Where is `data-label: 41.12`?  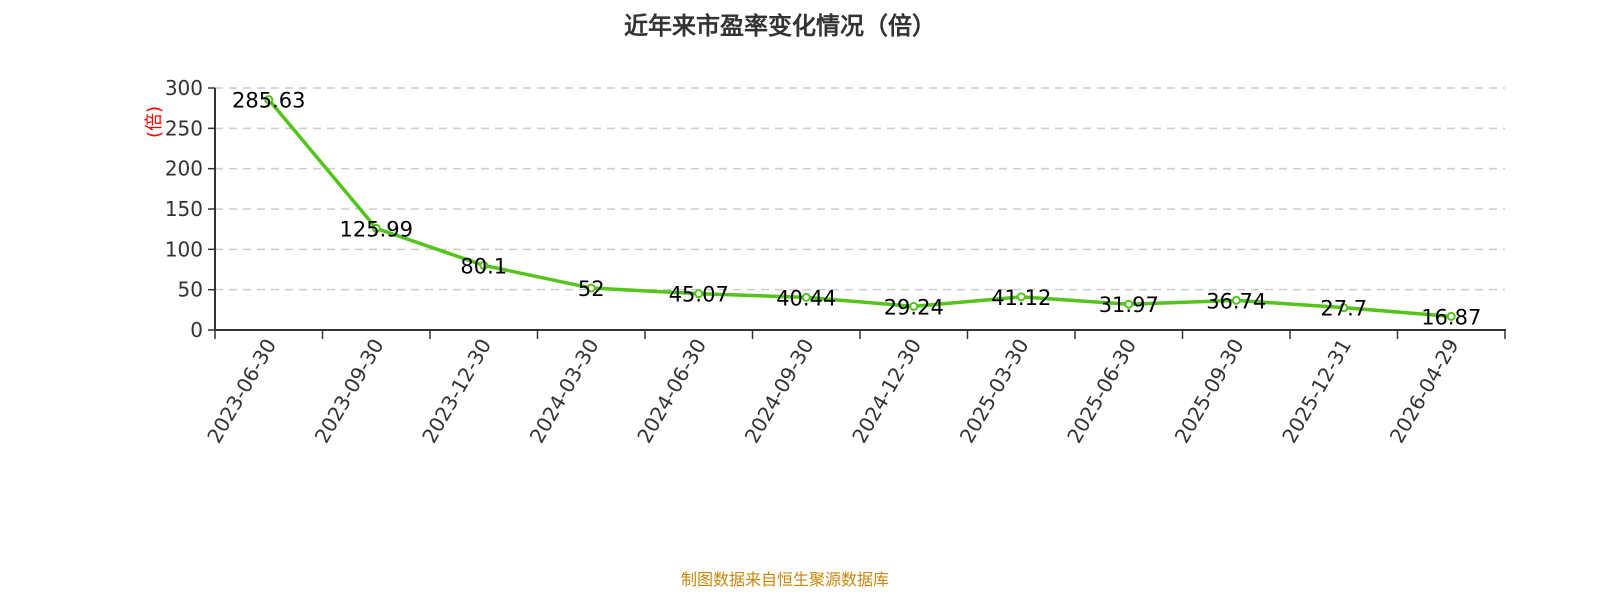 data-label: 41.12 is located at coordinates (1021, 298).